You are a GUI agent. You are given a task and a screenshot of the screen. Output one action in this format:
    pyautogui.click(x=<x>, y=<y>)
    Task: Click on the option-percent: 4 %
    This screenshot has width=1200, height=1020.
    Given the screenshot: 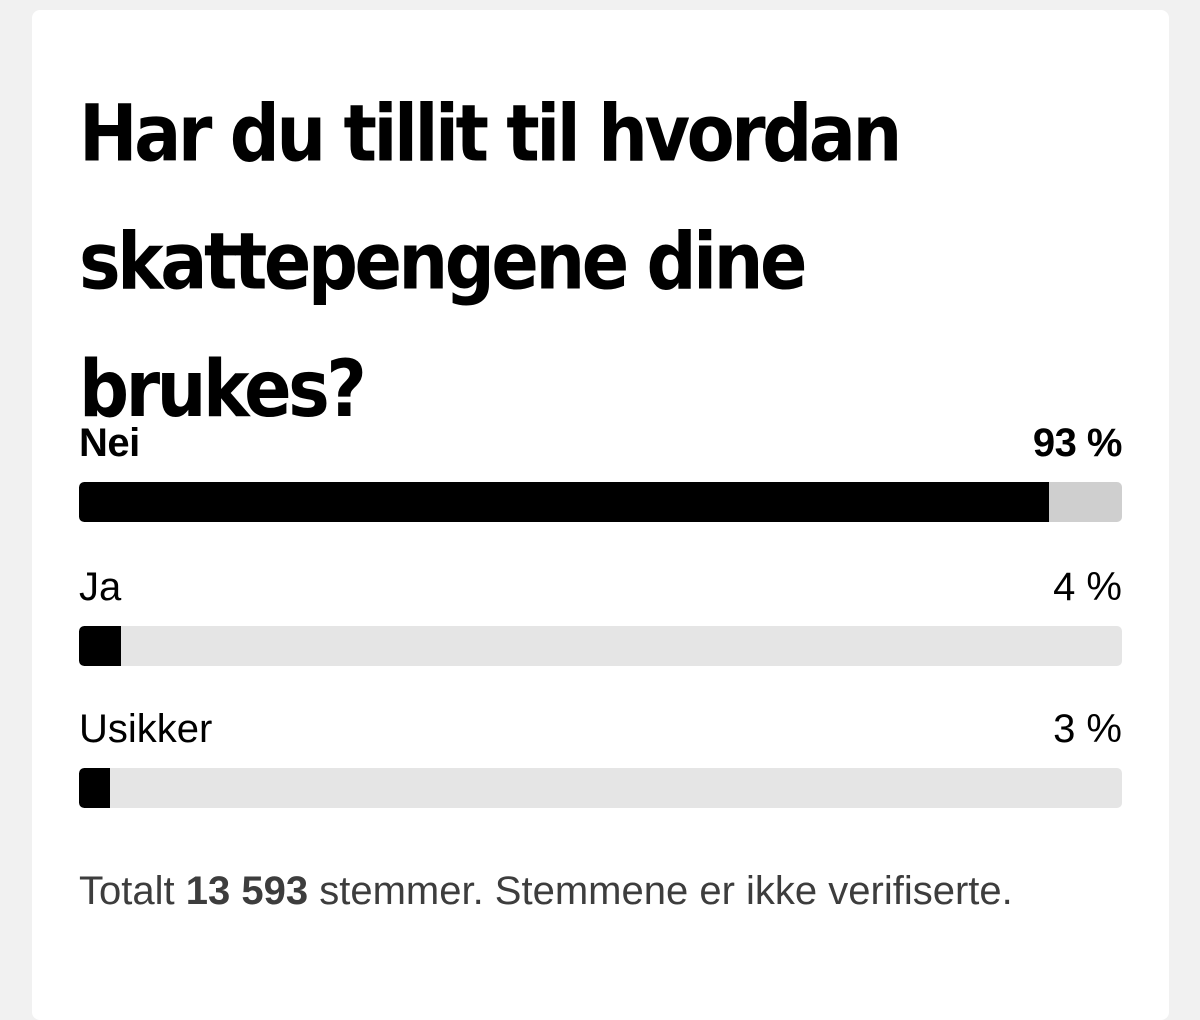 What is the action you would take?
    pyautogui.click(x=1087, y=586)
    